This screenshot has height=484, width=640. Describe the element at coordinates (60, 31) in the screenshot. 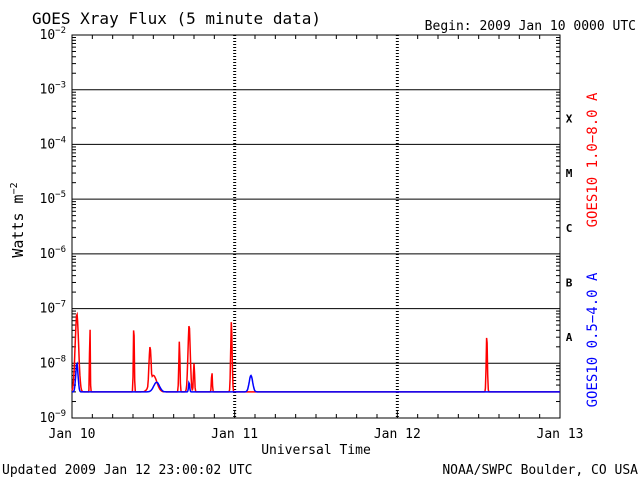

I see `y-tick-exponent: −2` at that location.